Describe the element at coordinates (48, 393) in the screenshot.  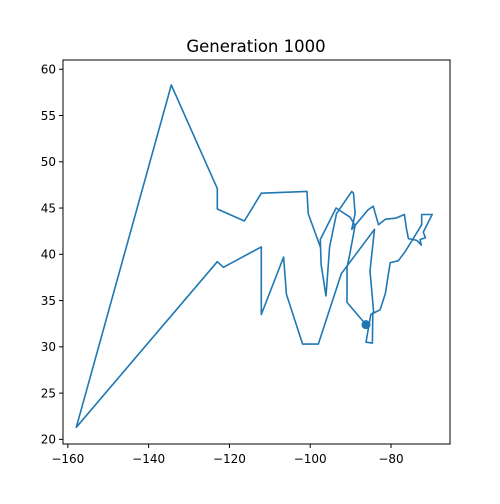
I see `y-tick-label: 25` at that location.